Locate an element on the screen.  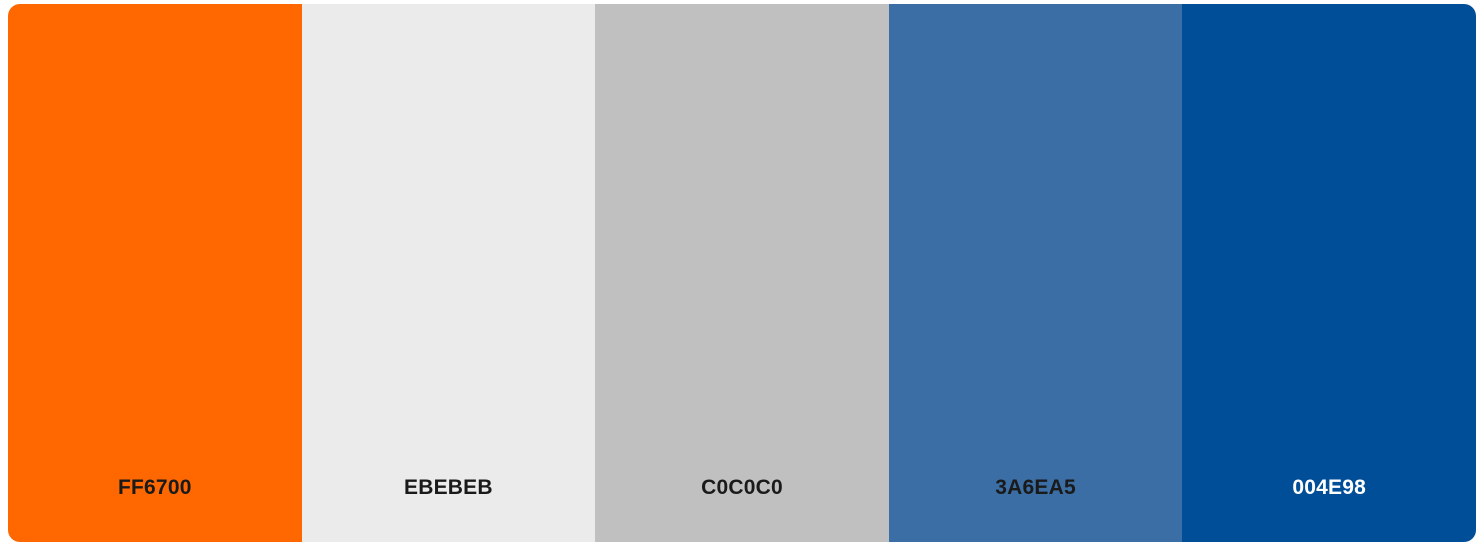
swatch-hex-label: C0C0C0 is located at coordinates (742, 487).